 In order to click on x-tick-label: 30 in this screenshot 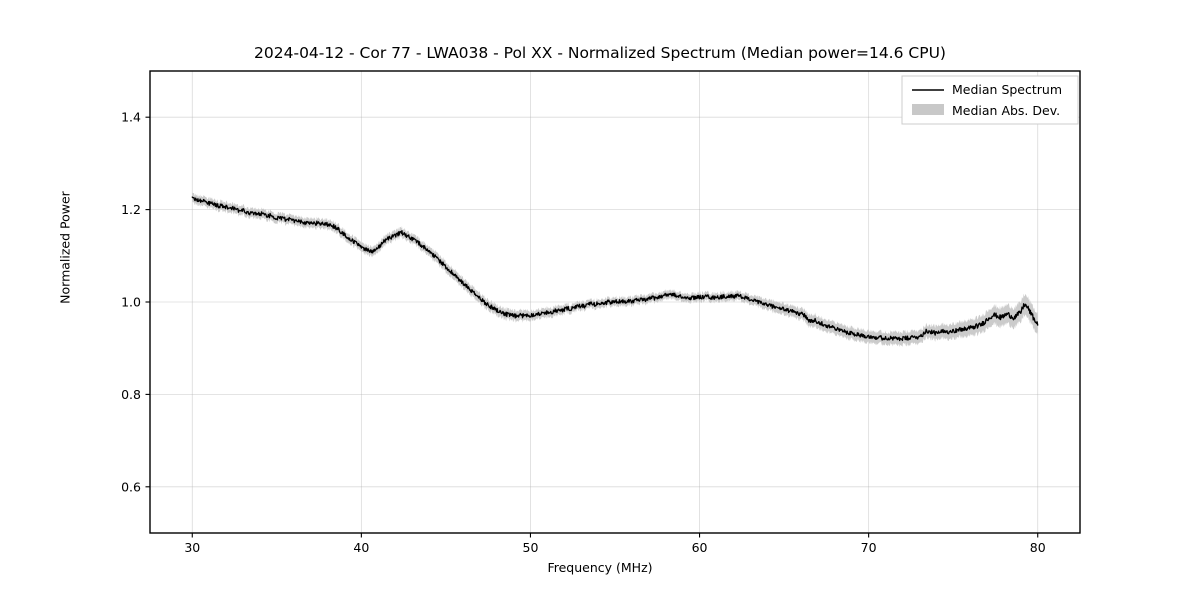, I will do `click(192, 547)`.